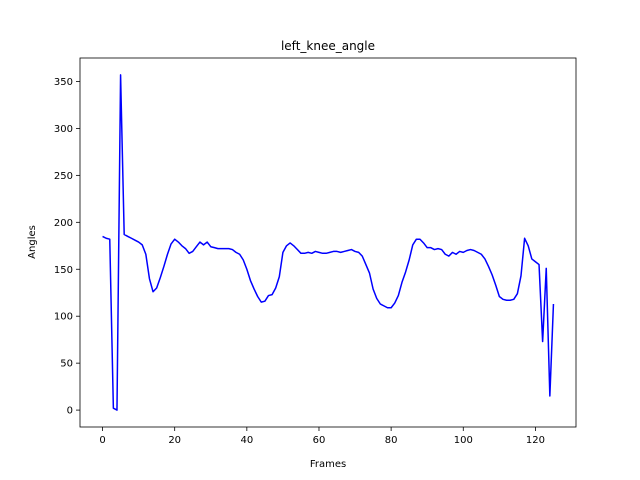  I want to click on chart-title: left_knee_angle, so click(328, 46).